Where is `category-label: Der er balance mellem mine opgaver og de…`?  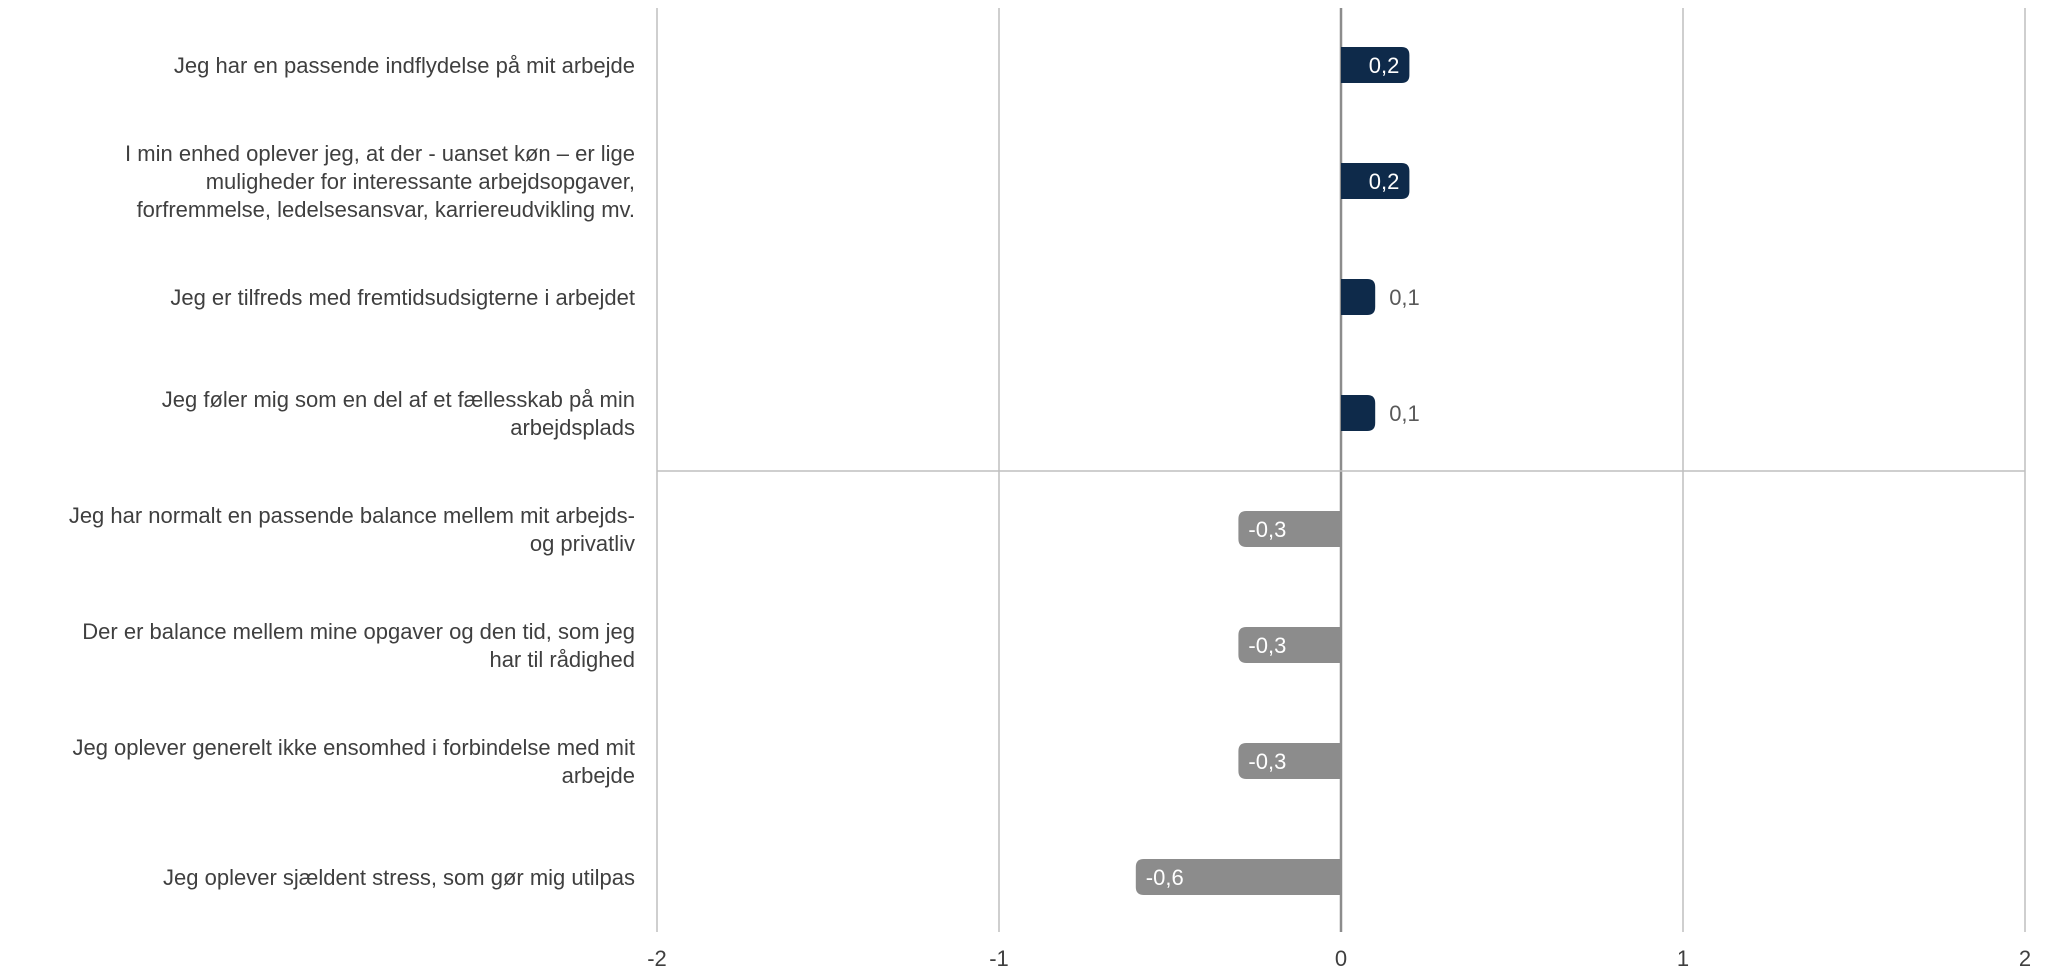 category-label: Der er balance mellem mine opgaver og de… is located at coordinates (358, 645).